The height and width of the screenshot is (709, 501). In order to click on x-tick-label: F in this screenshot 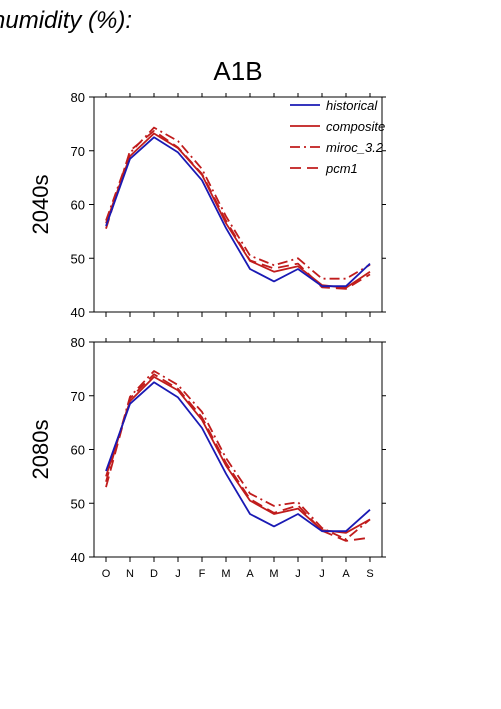, I will do `click(202, 574)`.